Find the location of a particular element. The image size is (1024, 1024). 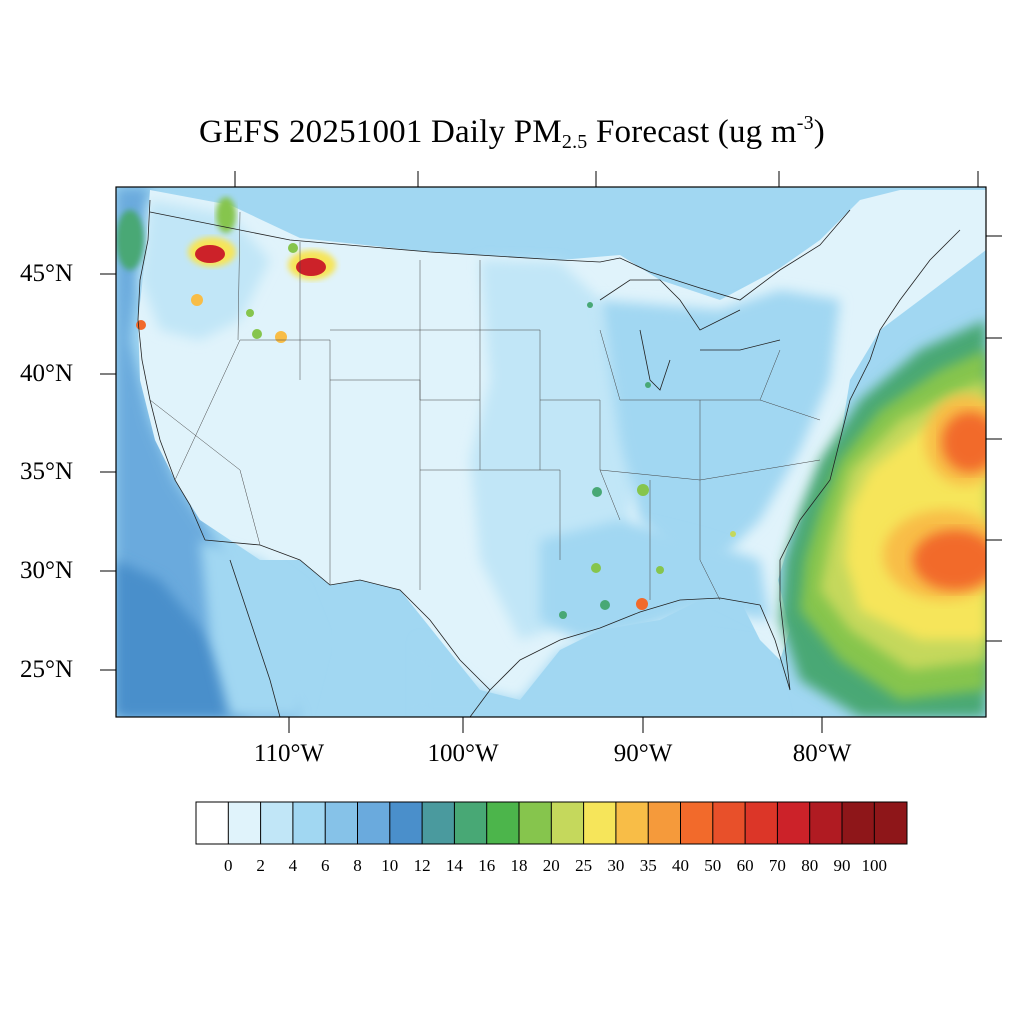

fire-plume-north-cascades is located at coordinates (226, 215).